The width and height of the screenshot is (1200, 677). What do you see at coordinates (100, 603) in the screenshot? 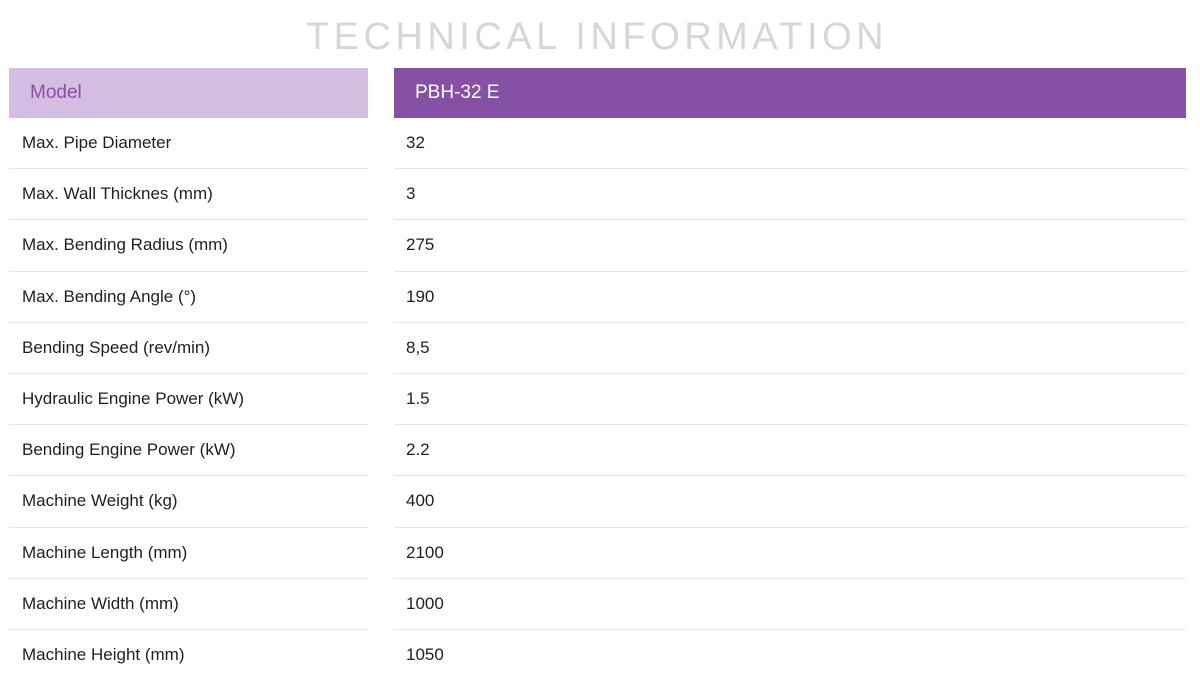
I see `spec-label: Machine Width (mm)` at bounding box center [100, 603].